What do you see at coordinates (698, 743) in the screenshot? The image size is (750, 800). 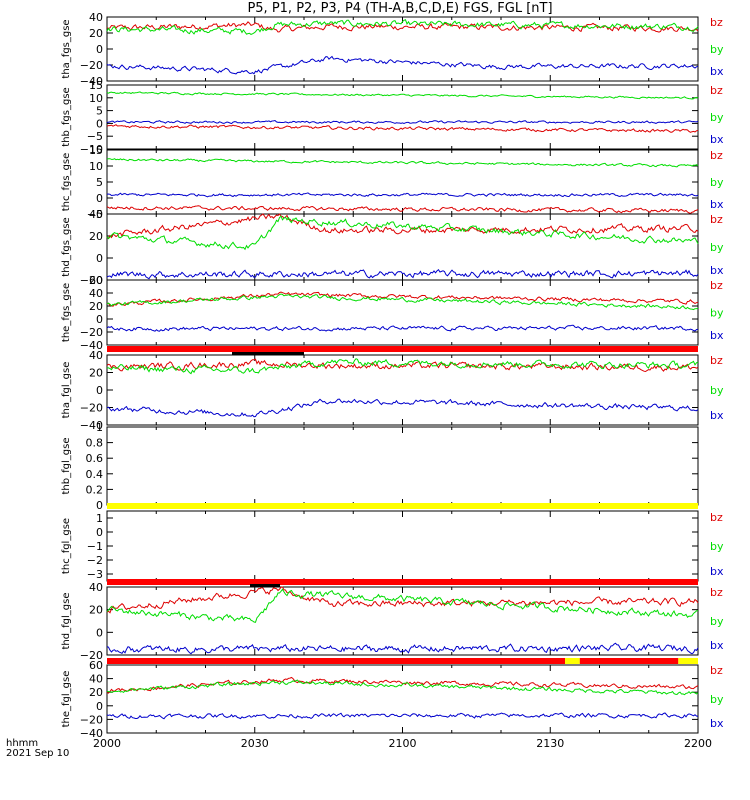 I see `x-tick-label: 2200` at bounding box center [698, 743].